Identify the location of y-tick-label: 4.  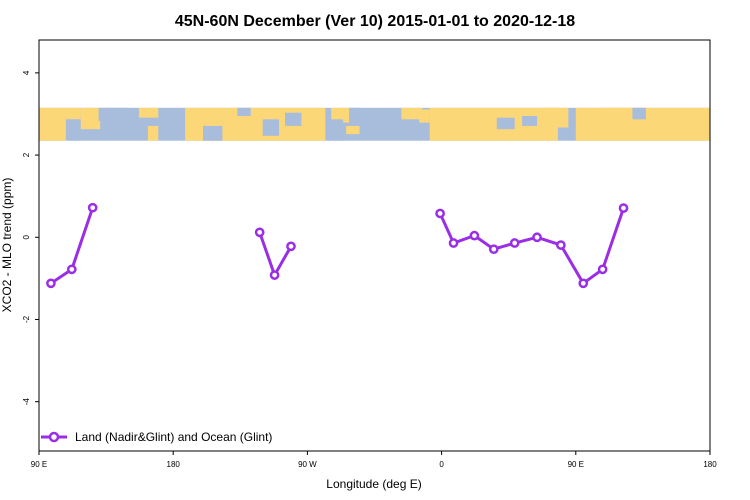
(26, 72).